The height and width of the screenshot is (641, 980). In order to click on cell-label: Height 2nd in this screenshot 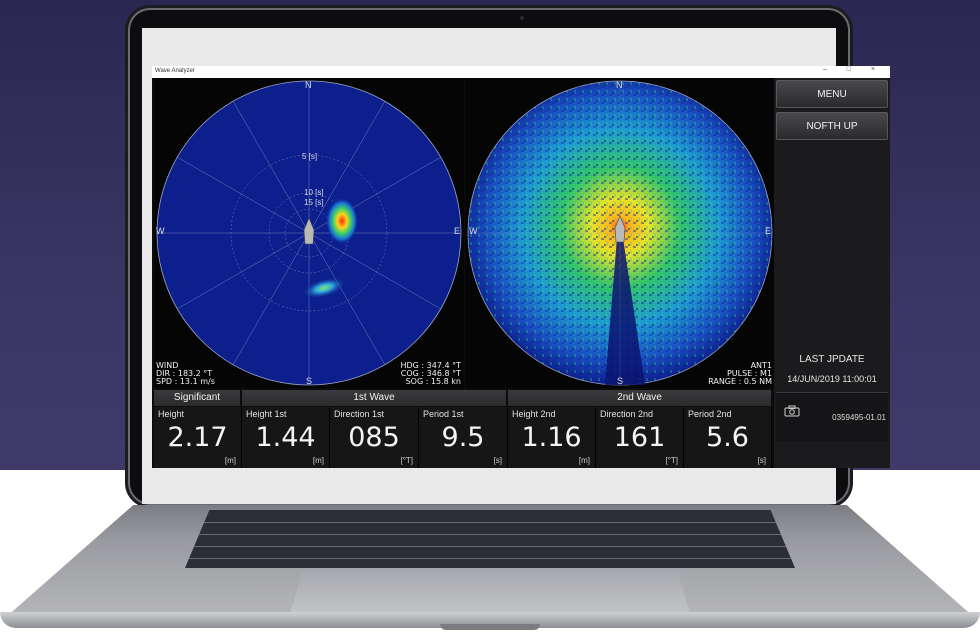, I will do `click(534, 414)`.